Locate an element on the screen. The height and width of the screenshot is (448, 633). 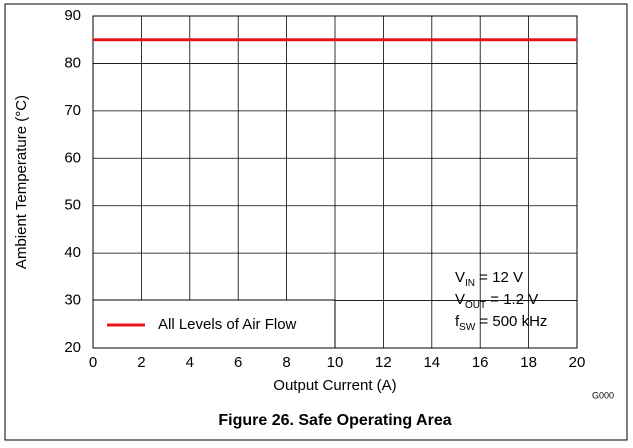
y-tick-label: 50 is located at coordinates (72, 205).